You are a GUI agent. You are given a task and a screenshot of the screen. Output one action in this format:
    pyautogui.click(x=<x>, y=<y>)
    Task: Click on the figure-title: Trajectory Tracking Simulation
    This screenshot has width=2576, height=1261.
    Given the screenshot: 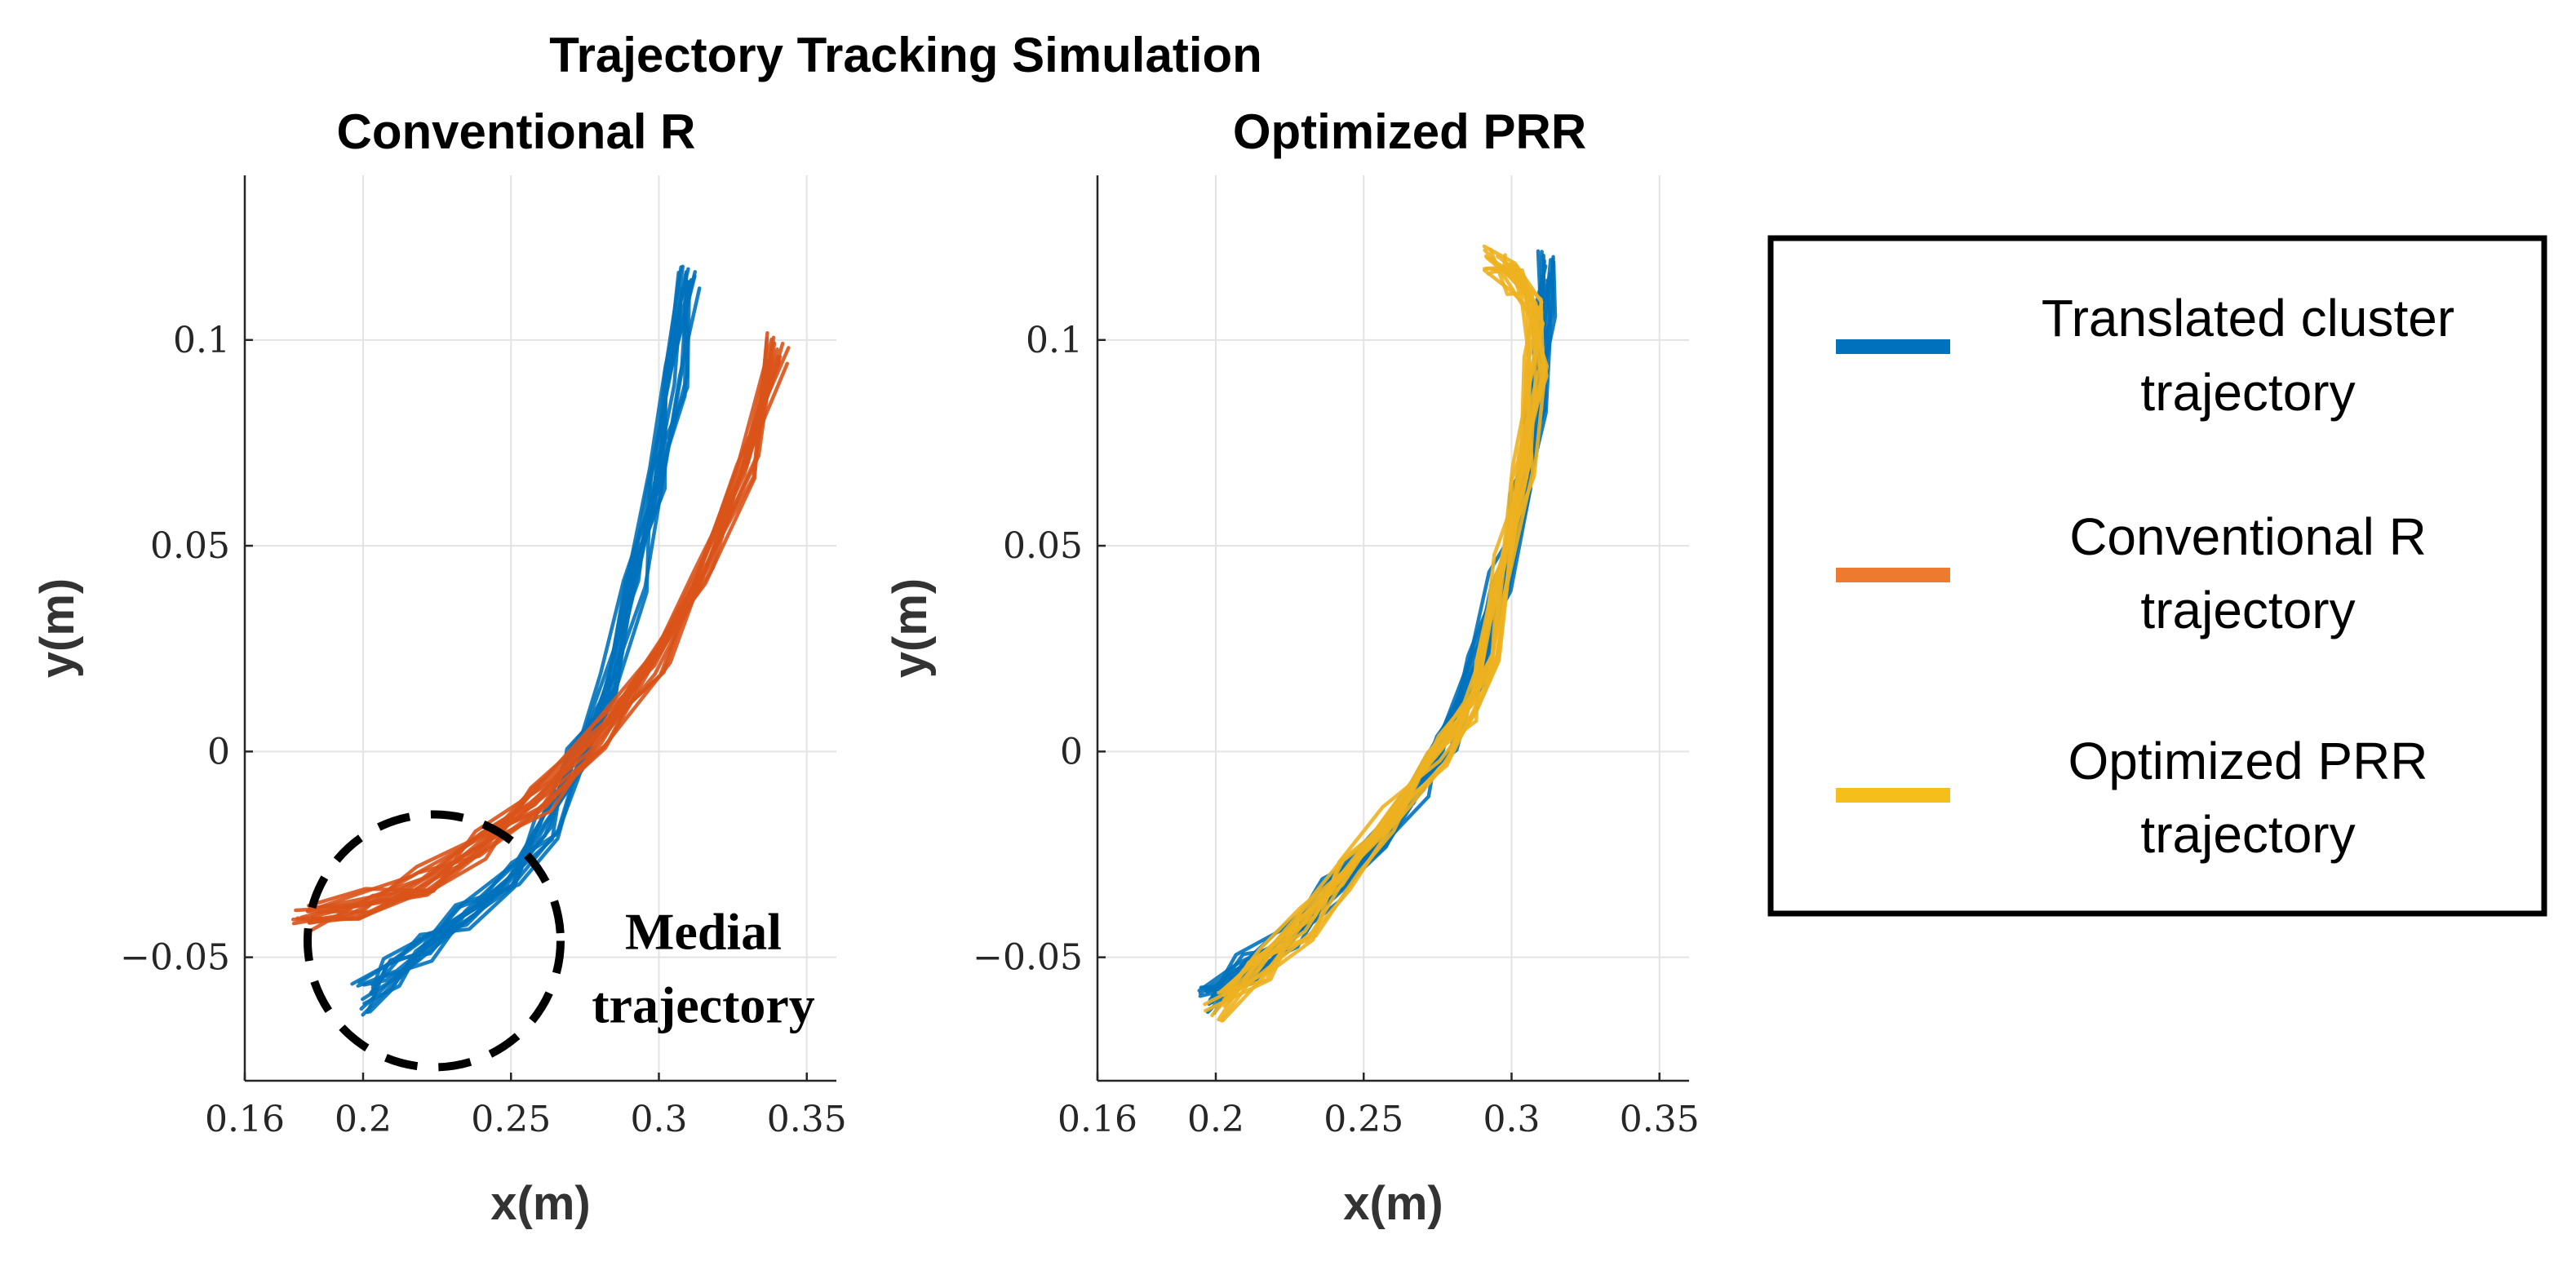 What is the action you would take?
    pyautogui.click(x=905, y=55)
    